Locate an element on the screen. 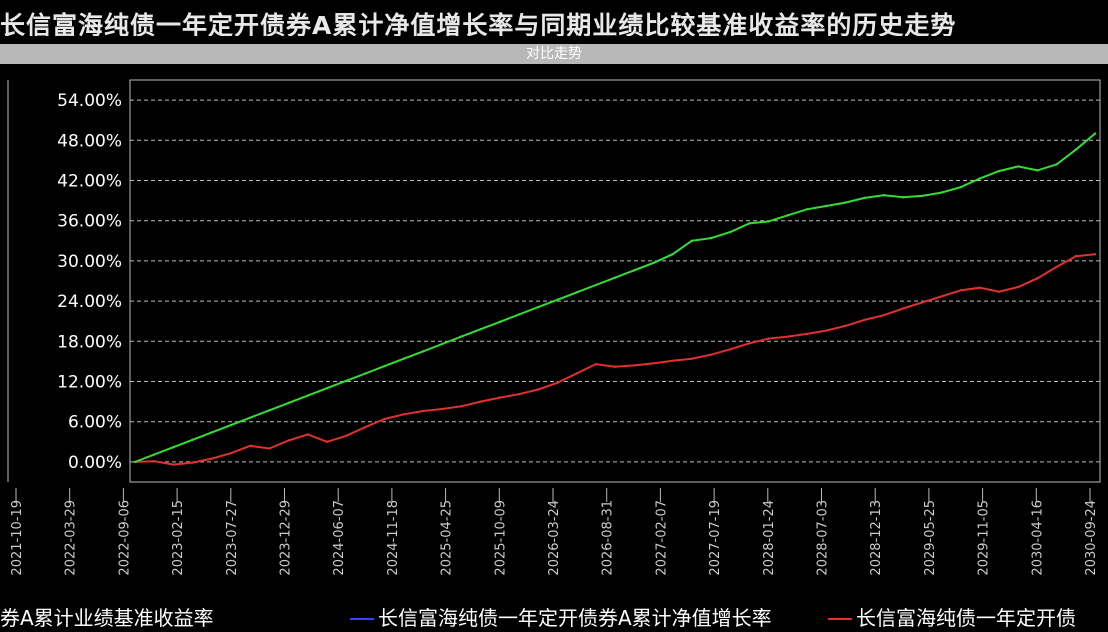 The height and width of the screenshot is (632, 1108). chart-subtitle: 对比走势 is located at coordinates (554, 54).